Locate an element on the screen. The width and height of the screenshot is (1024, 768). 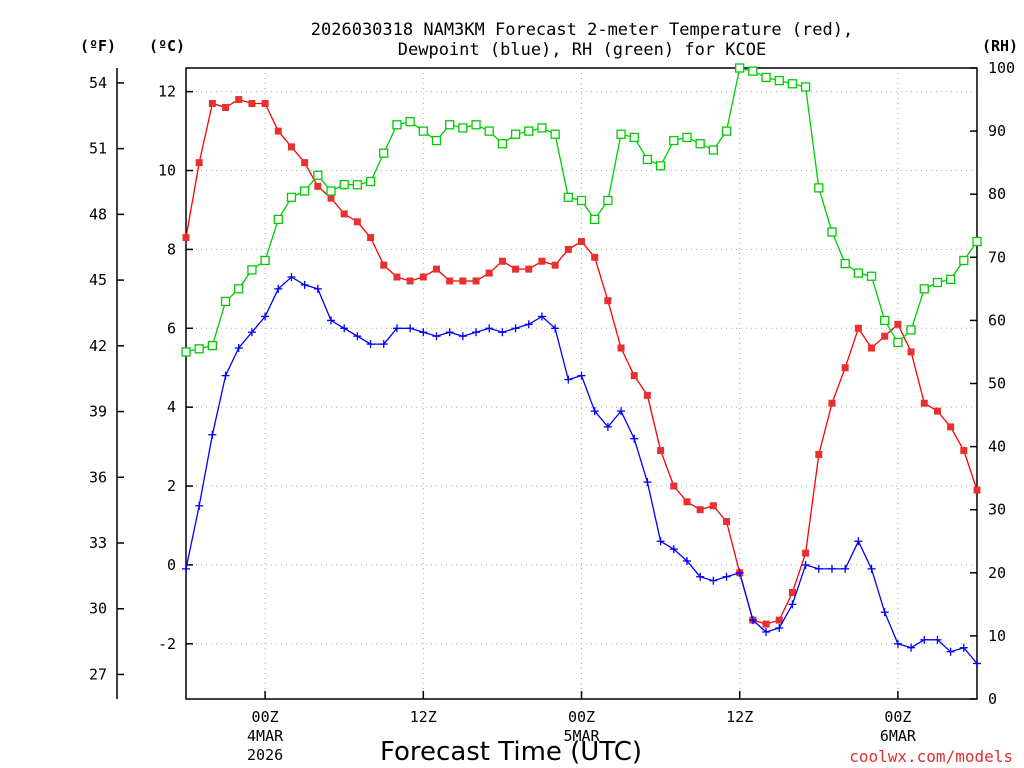
time-tick-year: 2026 is located at coordinates (265, 755).